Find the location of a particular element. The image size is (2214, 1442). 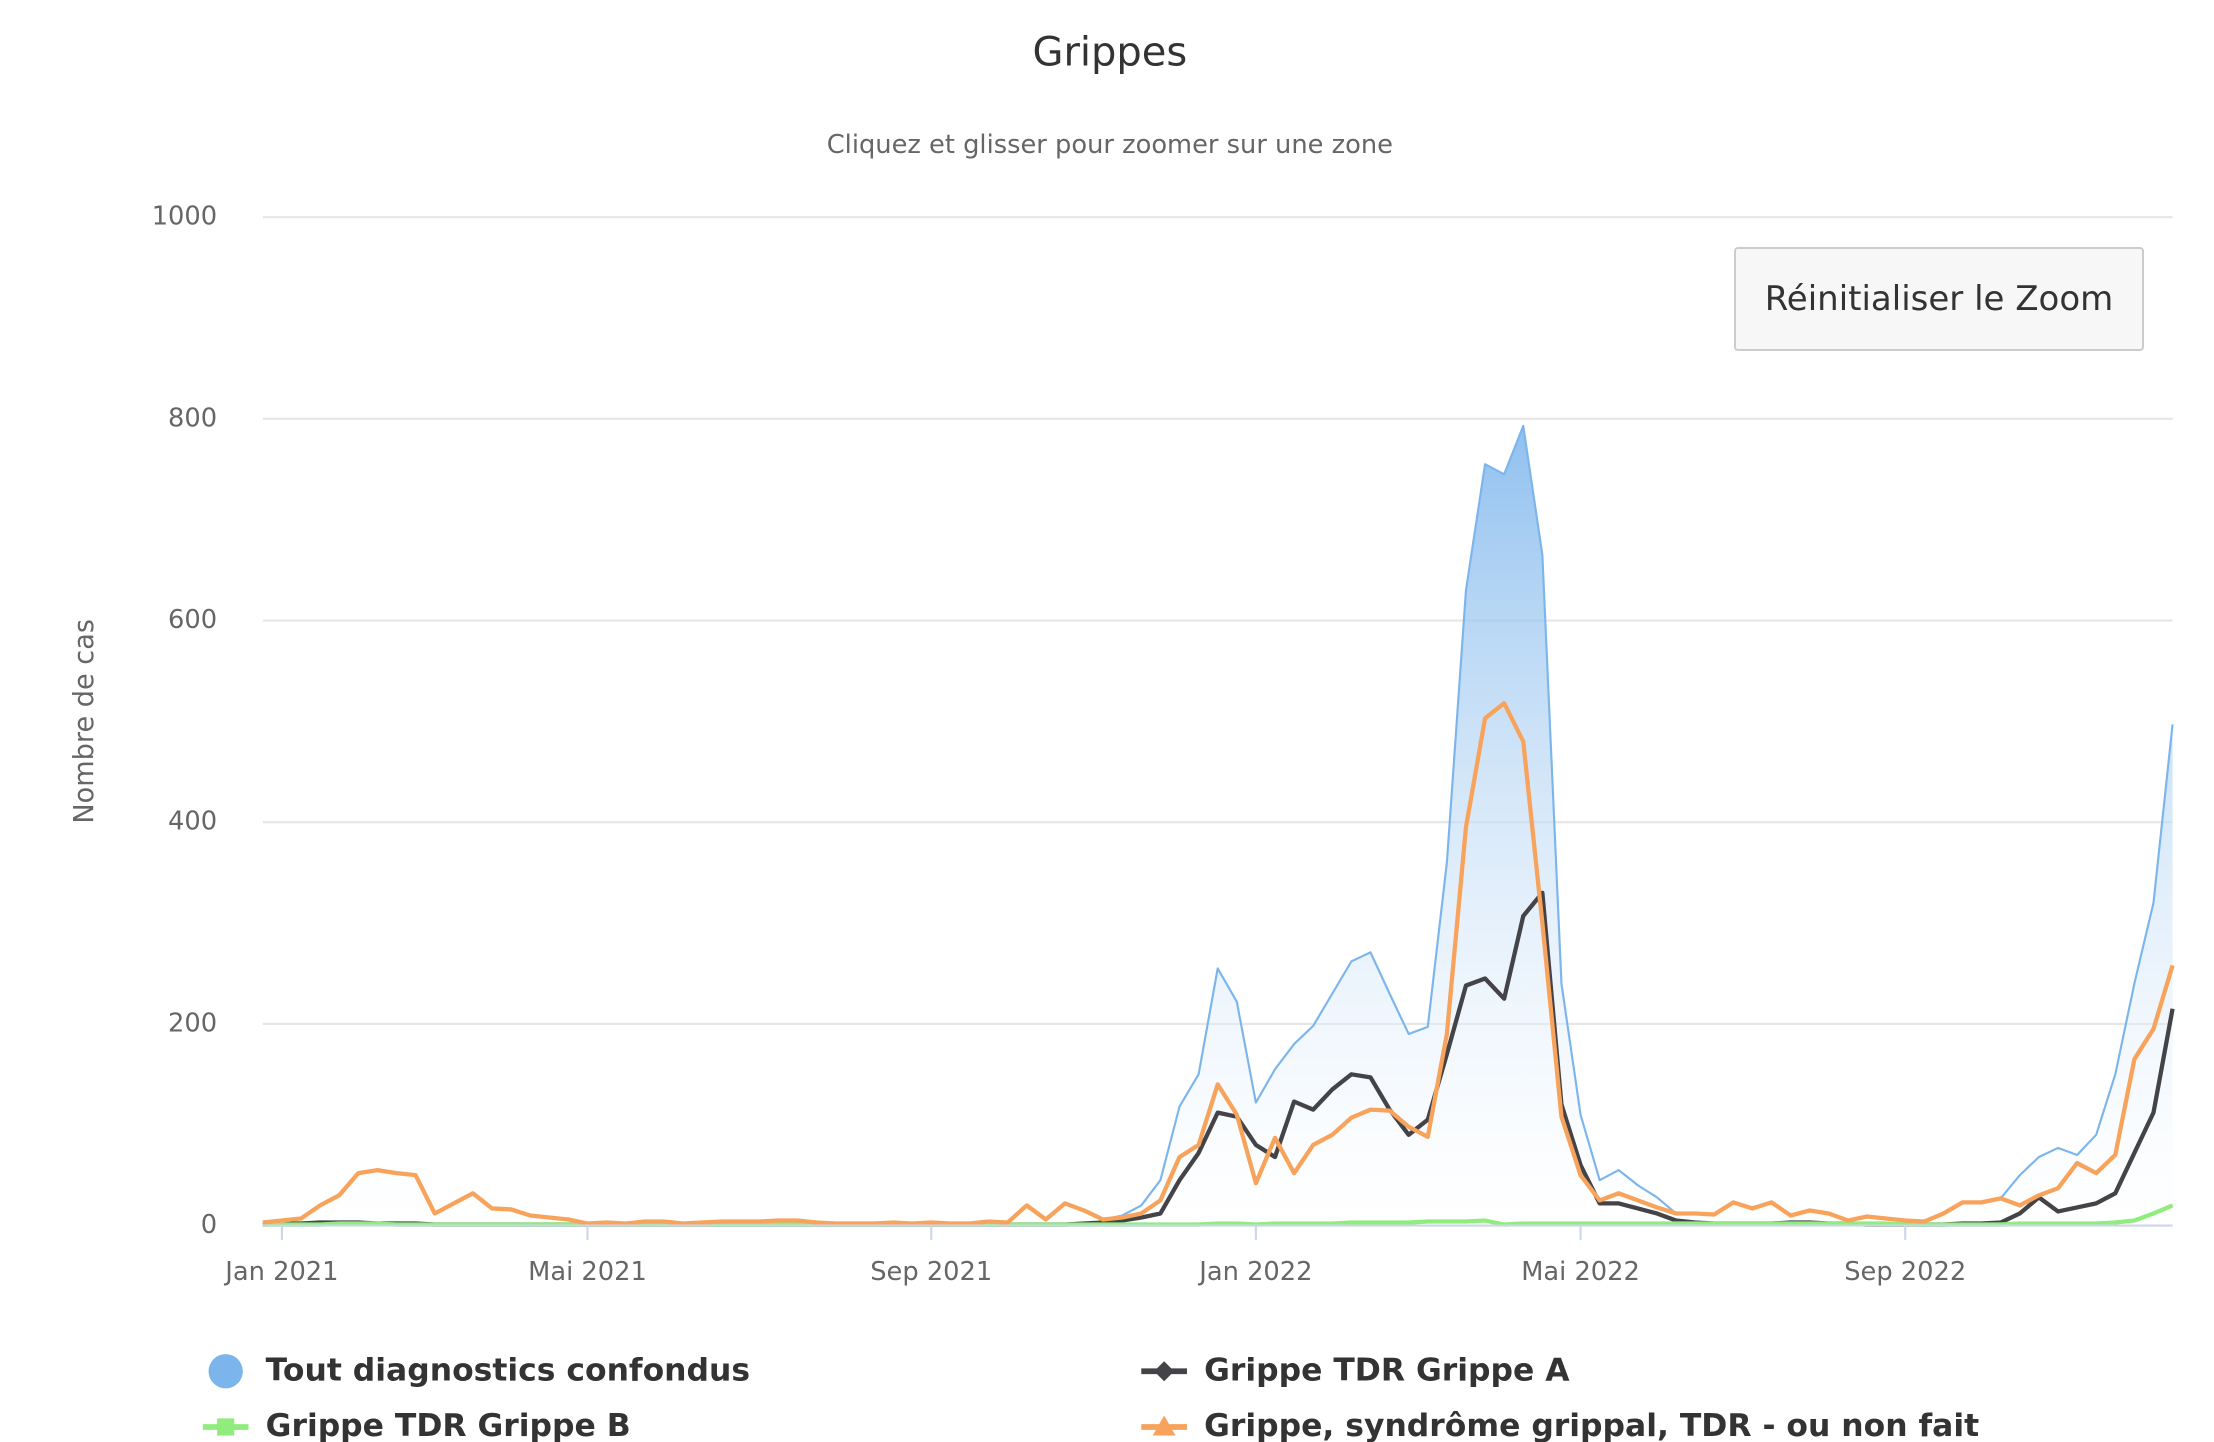

x-tick-label: Jan 2022 is located at coordinates (1254, 1272).